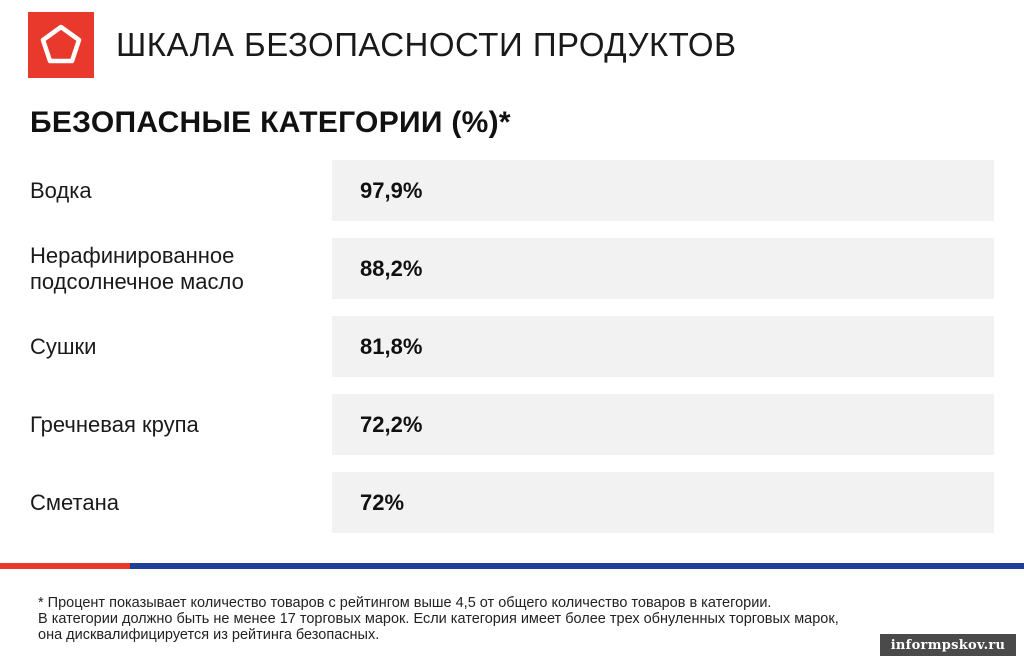 Image resolution: width=1024 pixels, height=662 pixels. I want to click on category-value: 72%, so click(663, 502).